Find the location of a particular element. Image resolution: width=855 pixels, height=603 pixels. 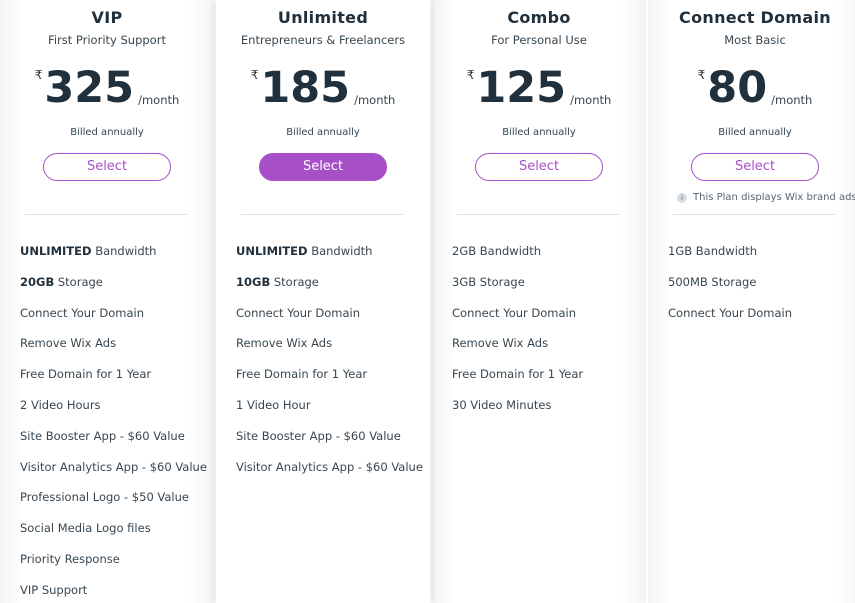

feature-text: 3GB Storage is located at coordinates (488, 281).